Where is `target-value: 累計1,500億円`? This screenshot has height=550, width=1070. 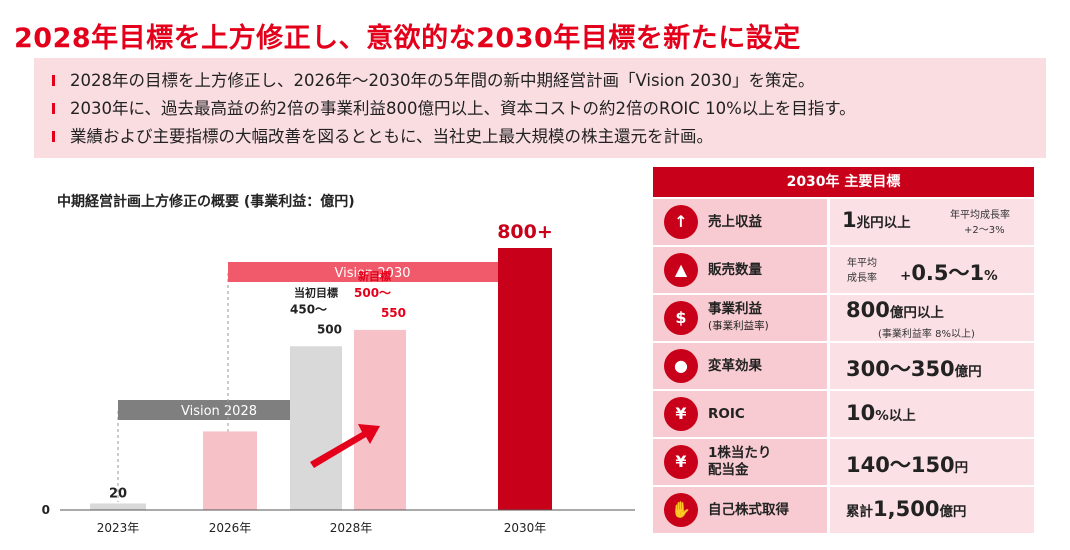
target-value: 累計1,500億円 is located at coordinates (906, 509).